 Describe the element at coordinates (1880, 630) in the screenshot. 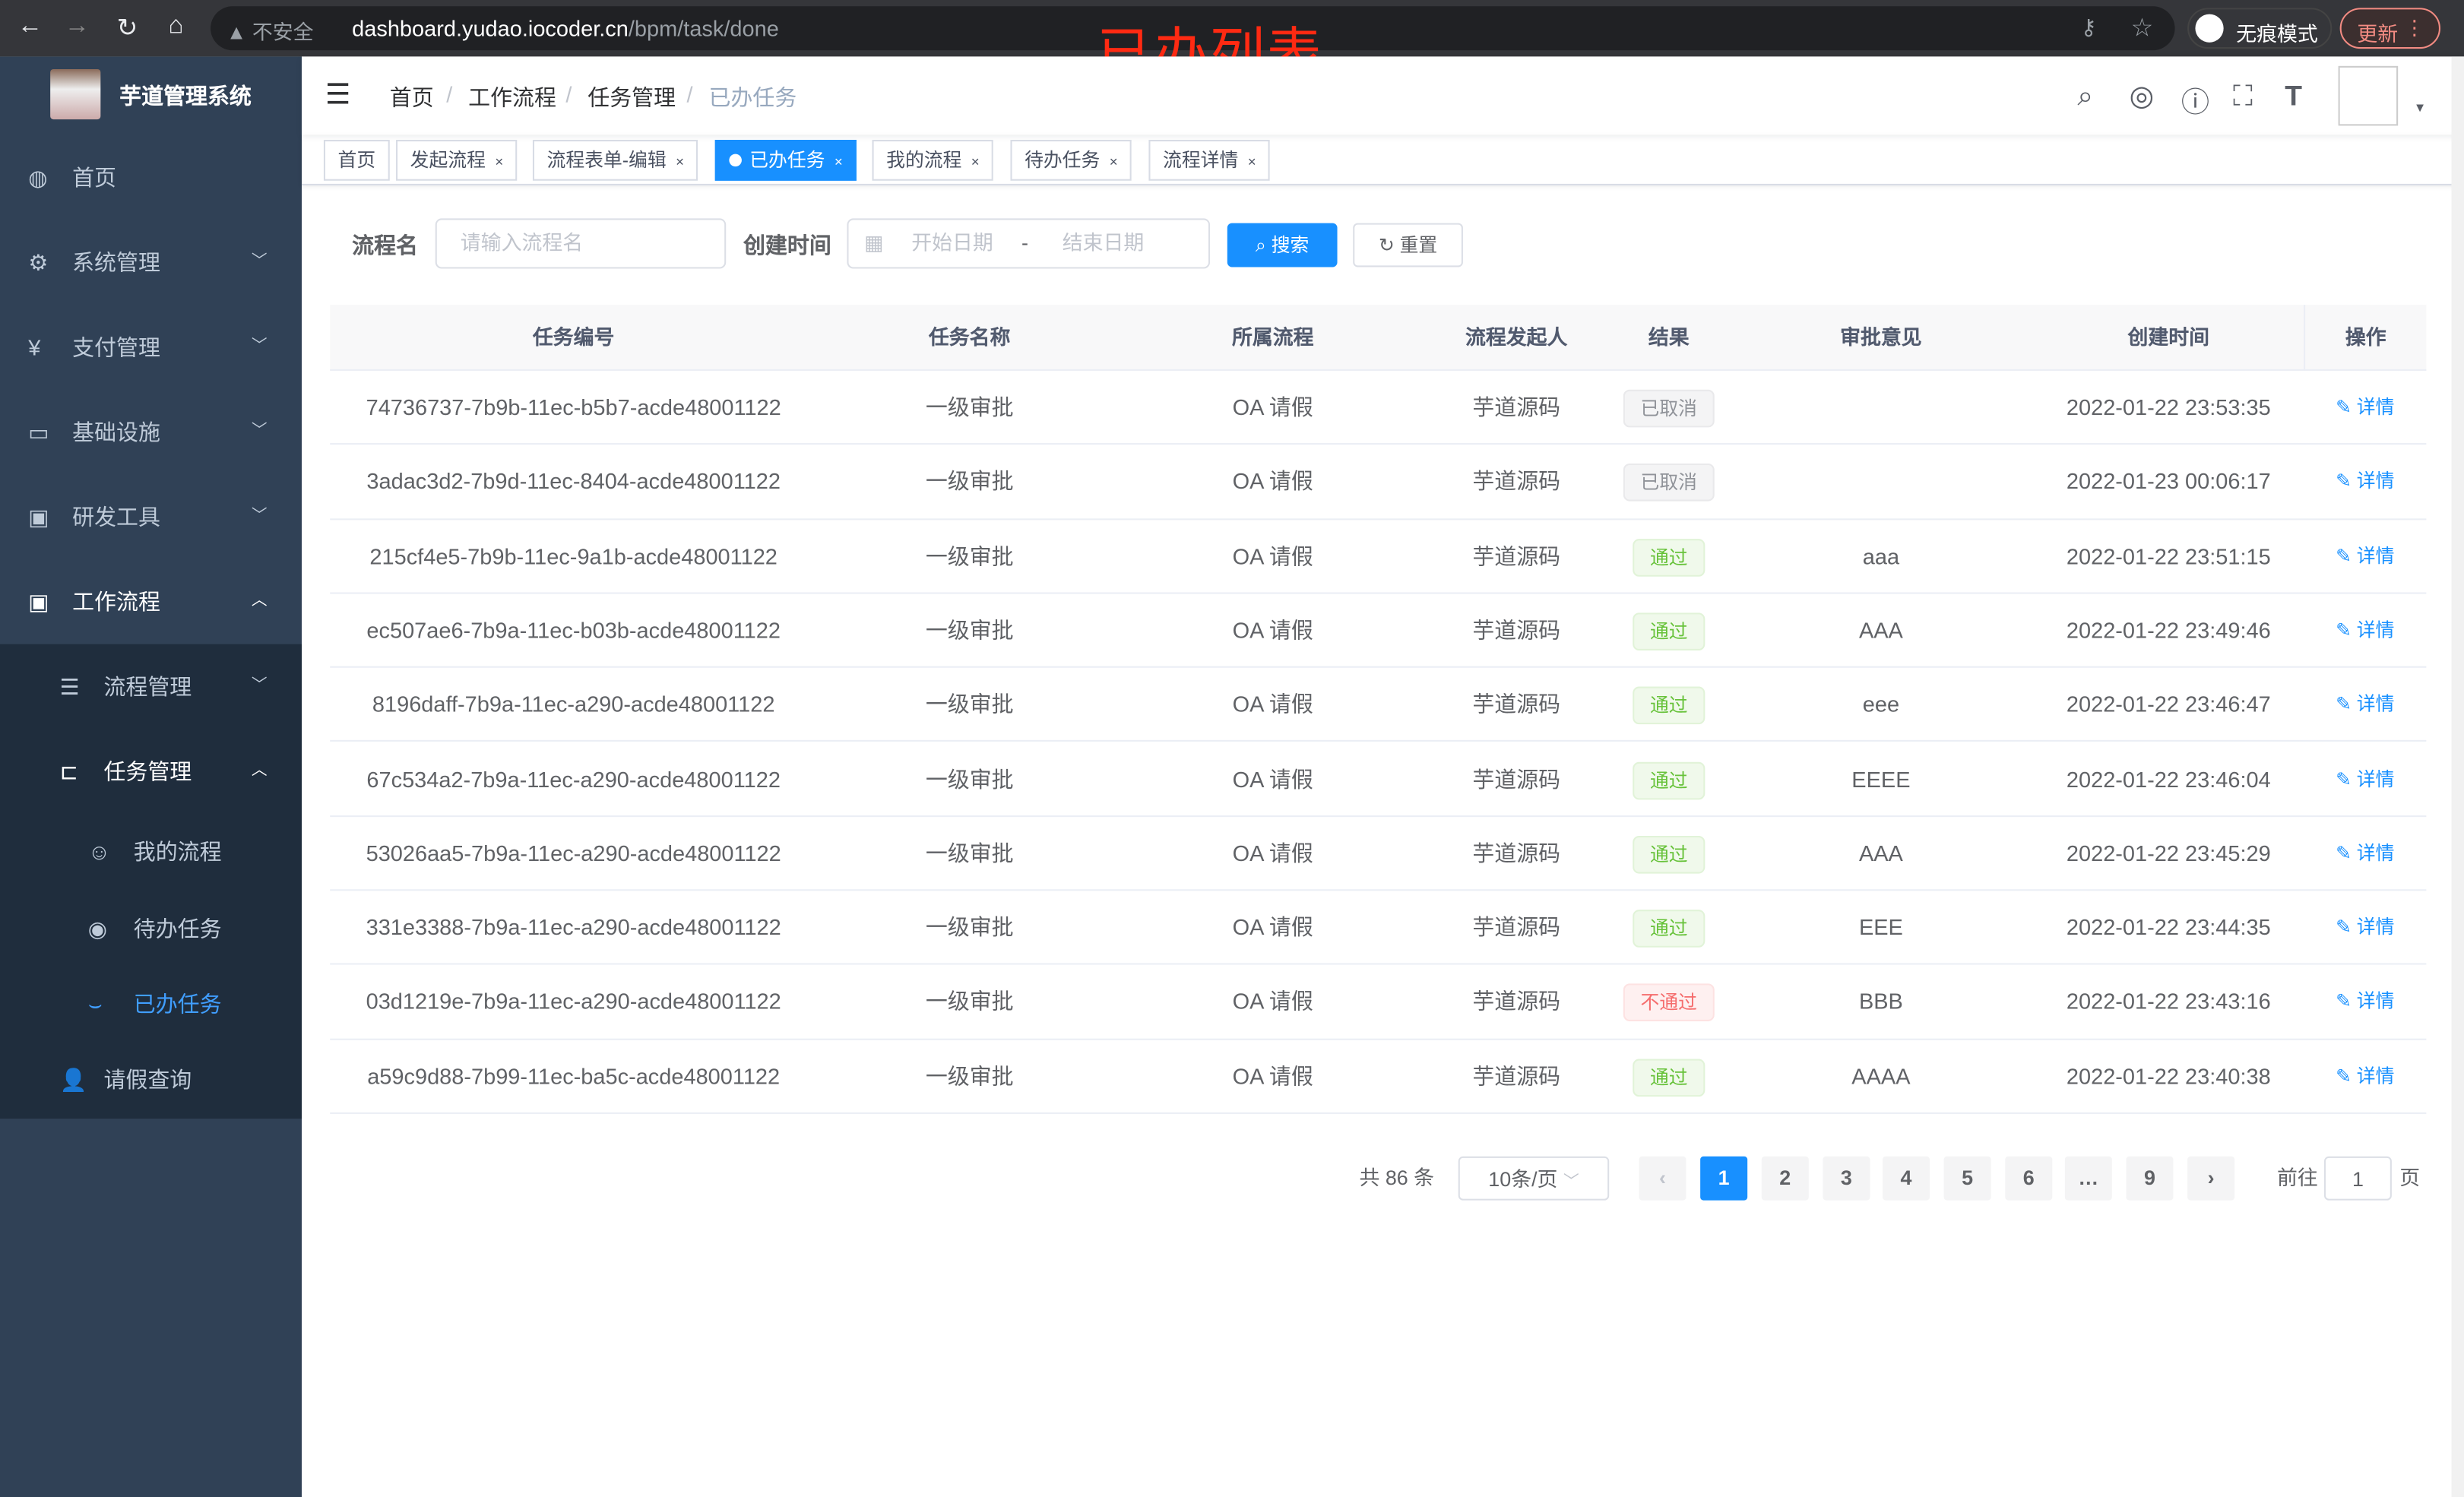

I see `comment-cell: AAA` at that location.